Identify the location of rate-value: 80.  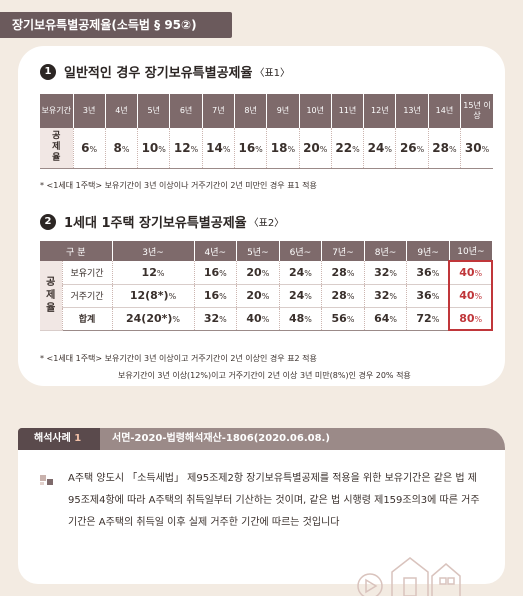
(467, 318).